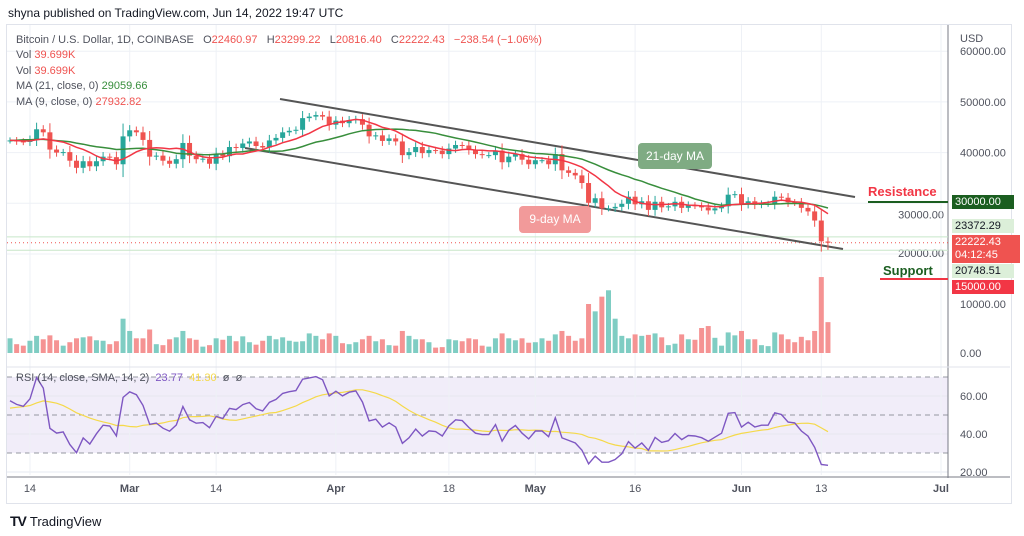 The image size is (1024, 536). What do you see at coordinates (983, 52) in the screenshot?
I see `price-tick: 60000.00` at bounding box center [983, 52].